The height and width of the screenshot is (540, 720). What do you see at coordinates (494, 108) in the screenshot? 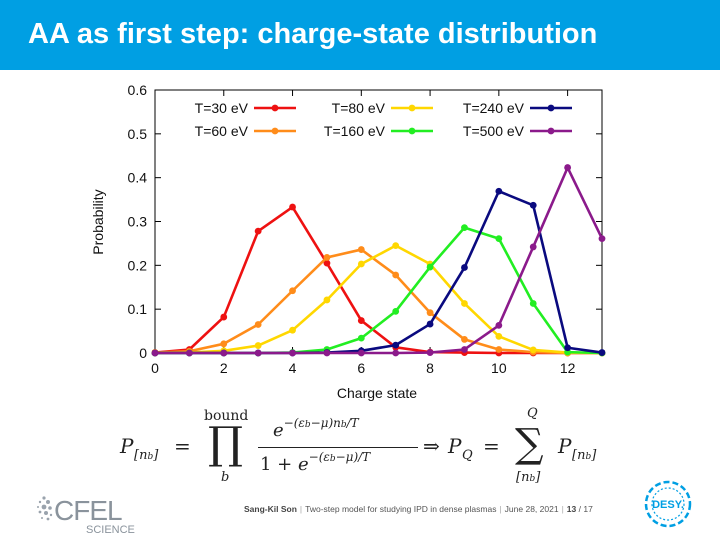
I see `legend-label: T=240 eV` at bounding box center [494, 108].